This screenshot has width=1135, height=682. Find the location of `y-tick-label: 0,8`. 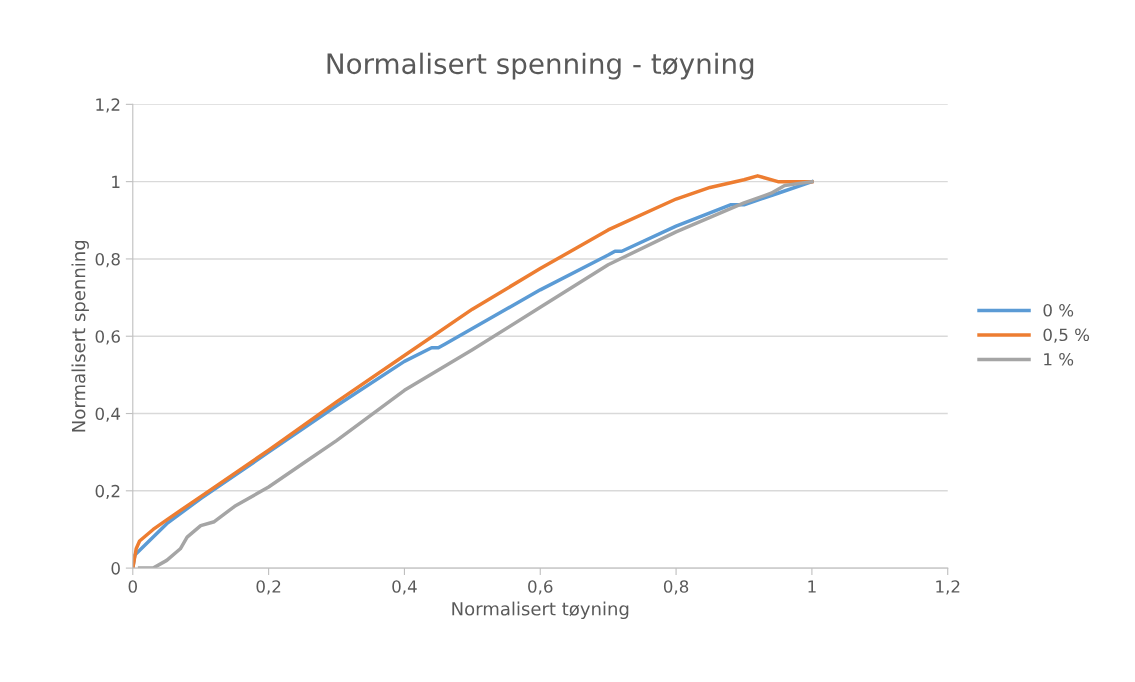

y-tick-label: 0,8 is located at coordinates (107, 260).